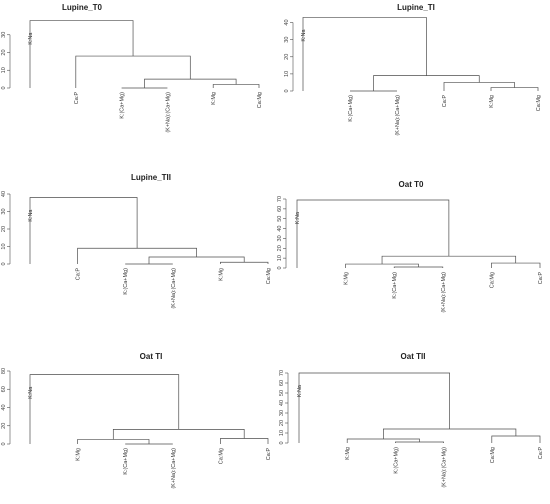  Describe the element at coordinates (280, 219) in the screenshot. I see `y-tick-label: 50` at that location.